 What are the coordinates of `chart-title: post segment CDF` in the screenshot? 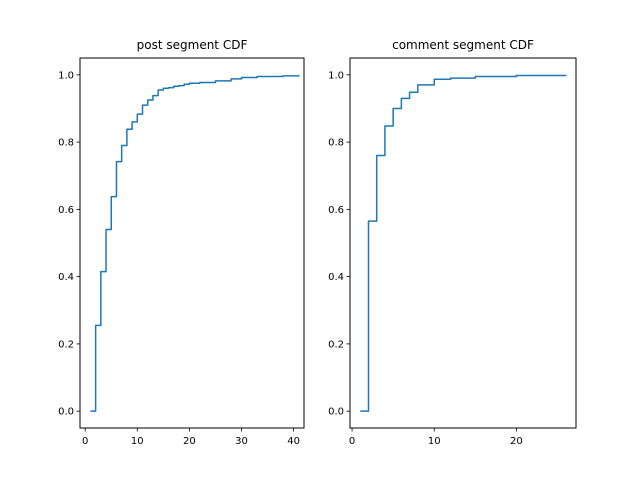 It's located at (192, 45).